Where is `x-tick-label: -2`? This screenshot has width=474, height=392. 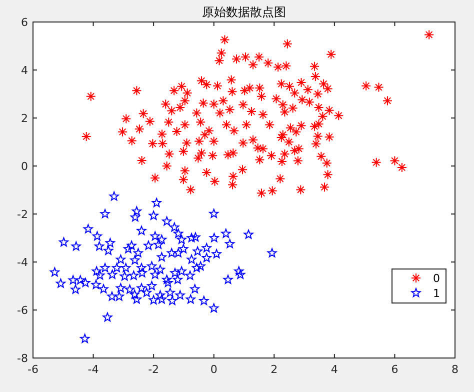 x-tick-label: -2 is located at coordinates (154, 369).